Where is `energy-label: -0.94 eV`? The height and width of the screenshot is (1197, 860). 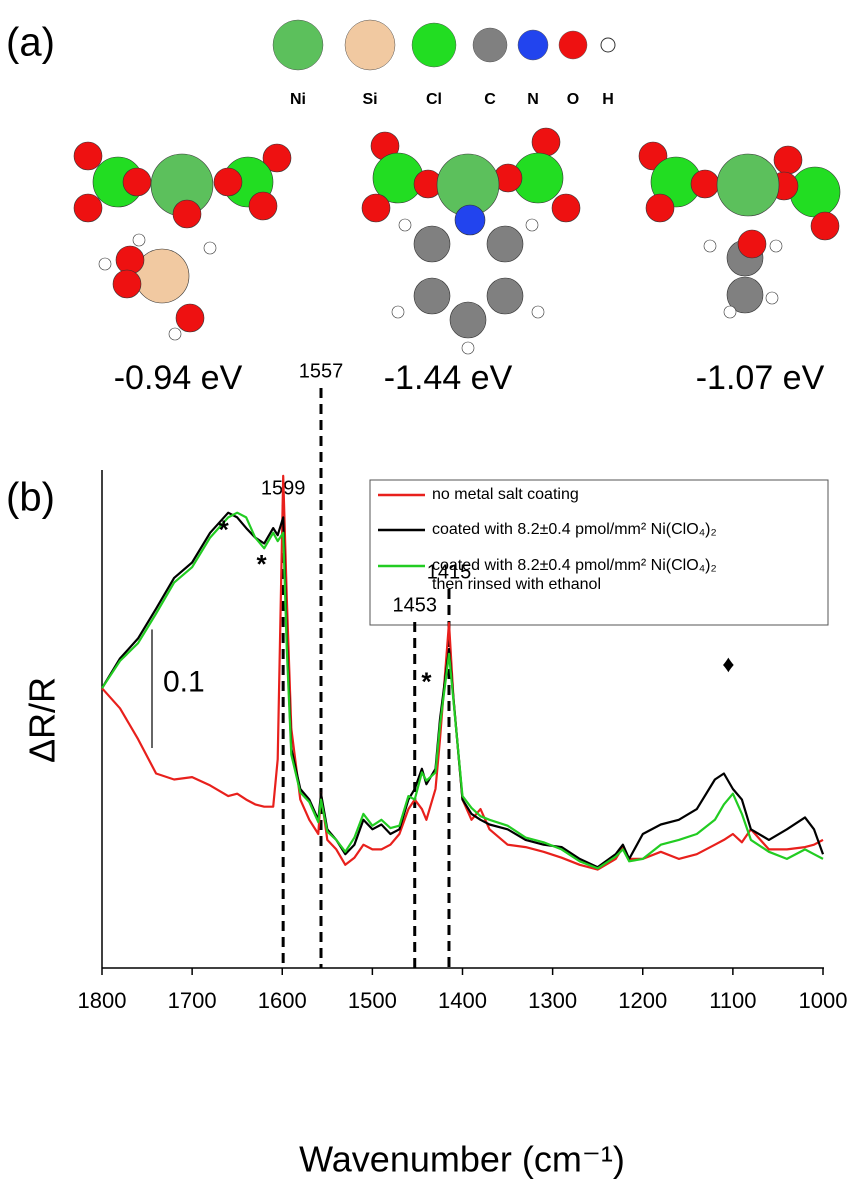 energy-label: -0.94 eV is located at coordinates (178, 378).